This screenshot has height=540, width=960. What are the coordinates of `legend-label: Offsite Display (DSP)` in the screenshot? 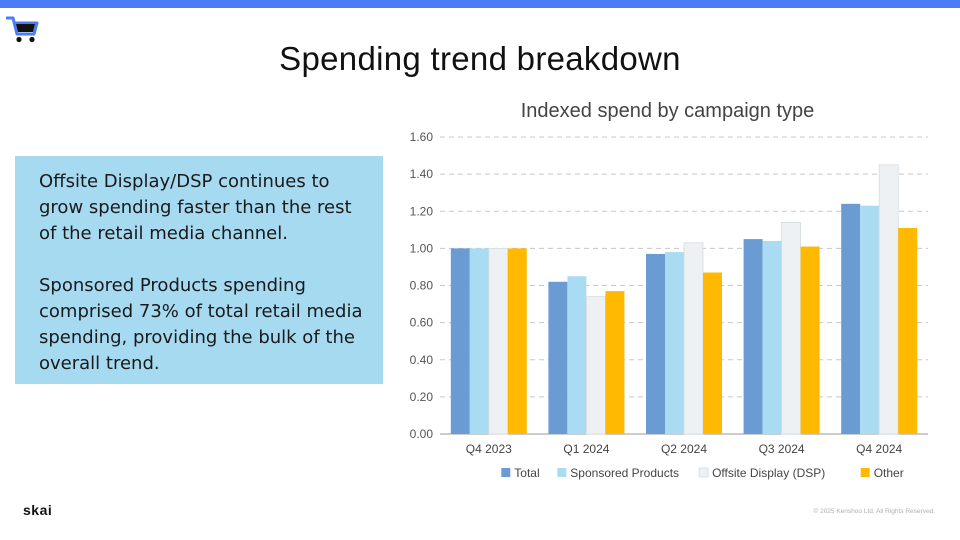 It's located at (768, 473).